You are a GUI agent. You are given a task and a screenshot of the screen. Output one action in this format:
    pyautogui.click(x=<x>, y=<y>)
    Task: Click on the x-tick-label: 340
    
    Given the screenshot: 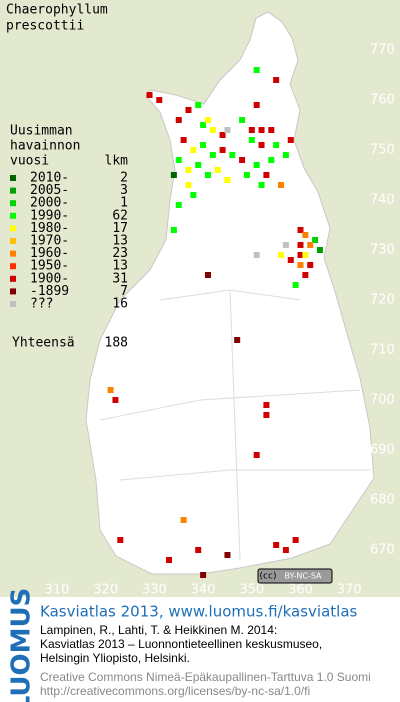 What is the action you would take?
    pyautogui.click(x=203, y=590)
    